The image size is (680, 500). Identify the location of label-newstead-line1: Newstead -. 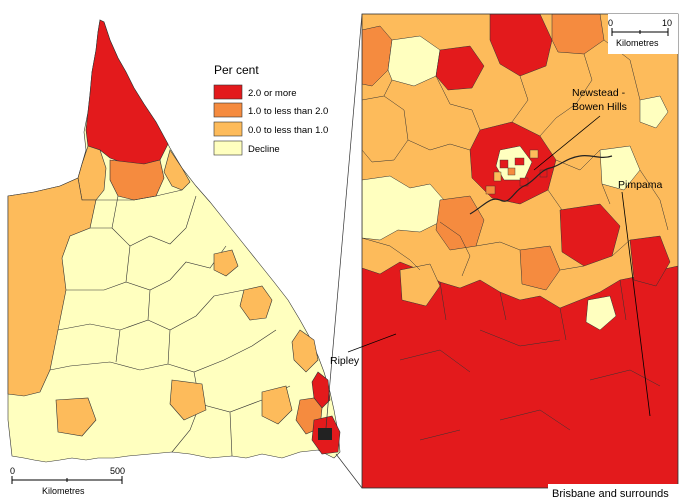
(599, 93).